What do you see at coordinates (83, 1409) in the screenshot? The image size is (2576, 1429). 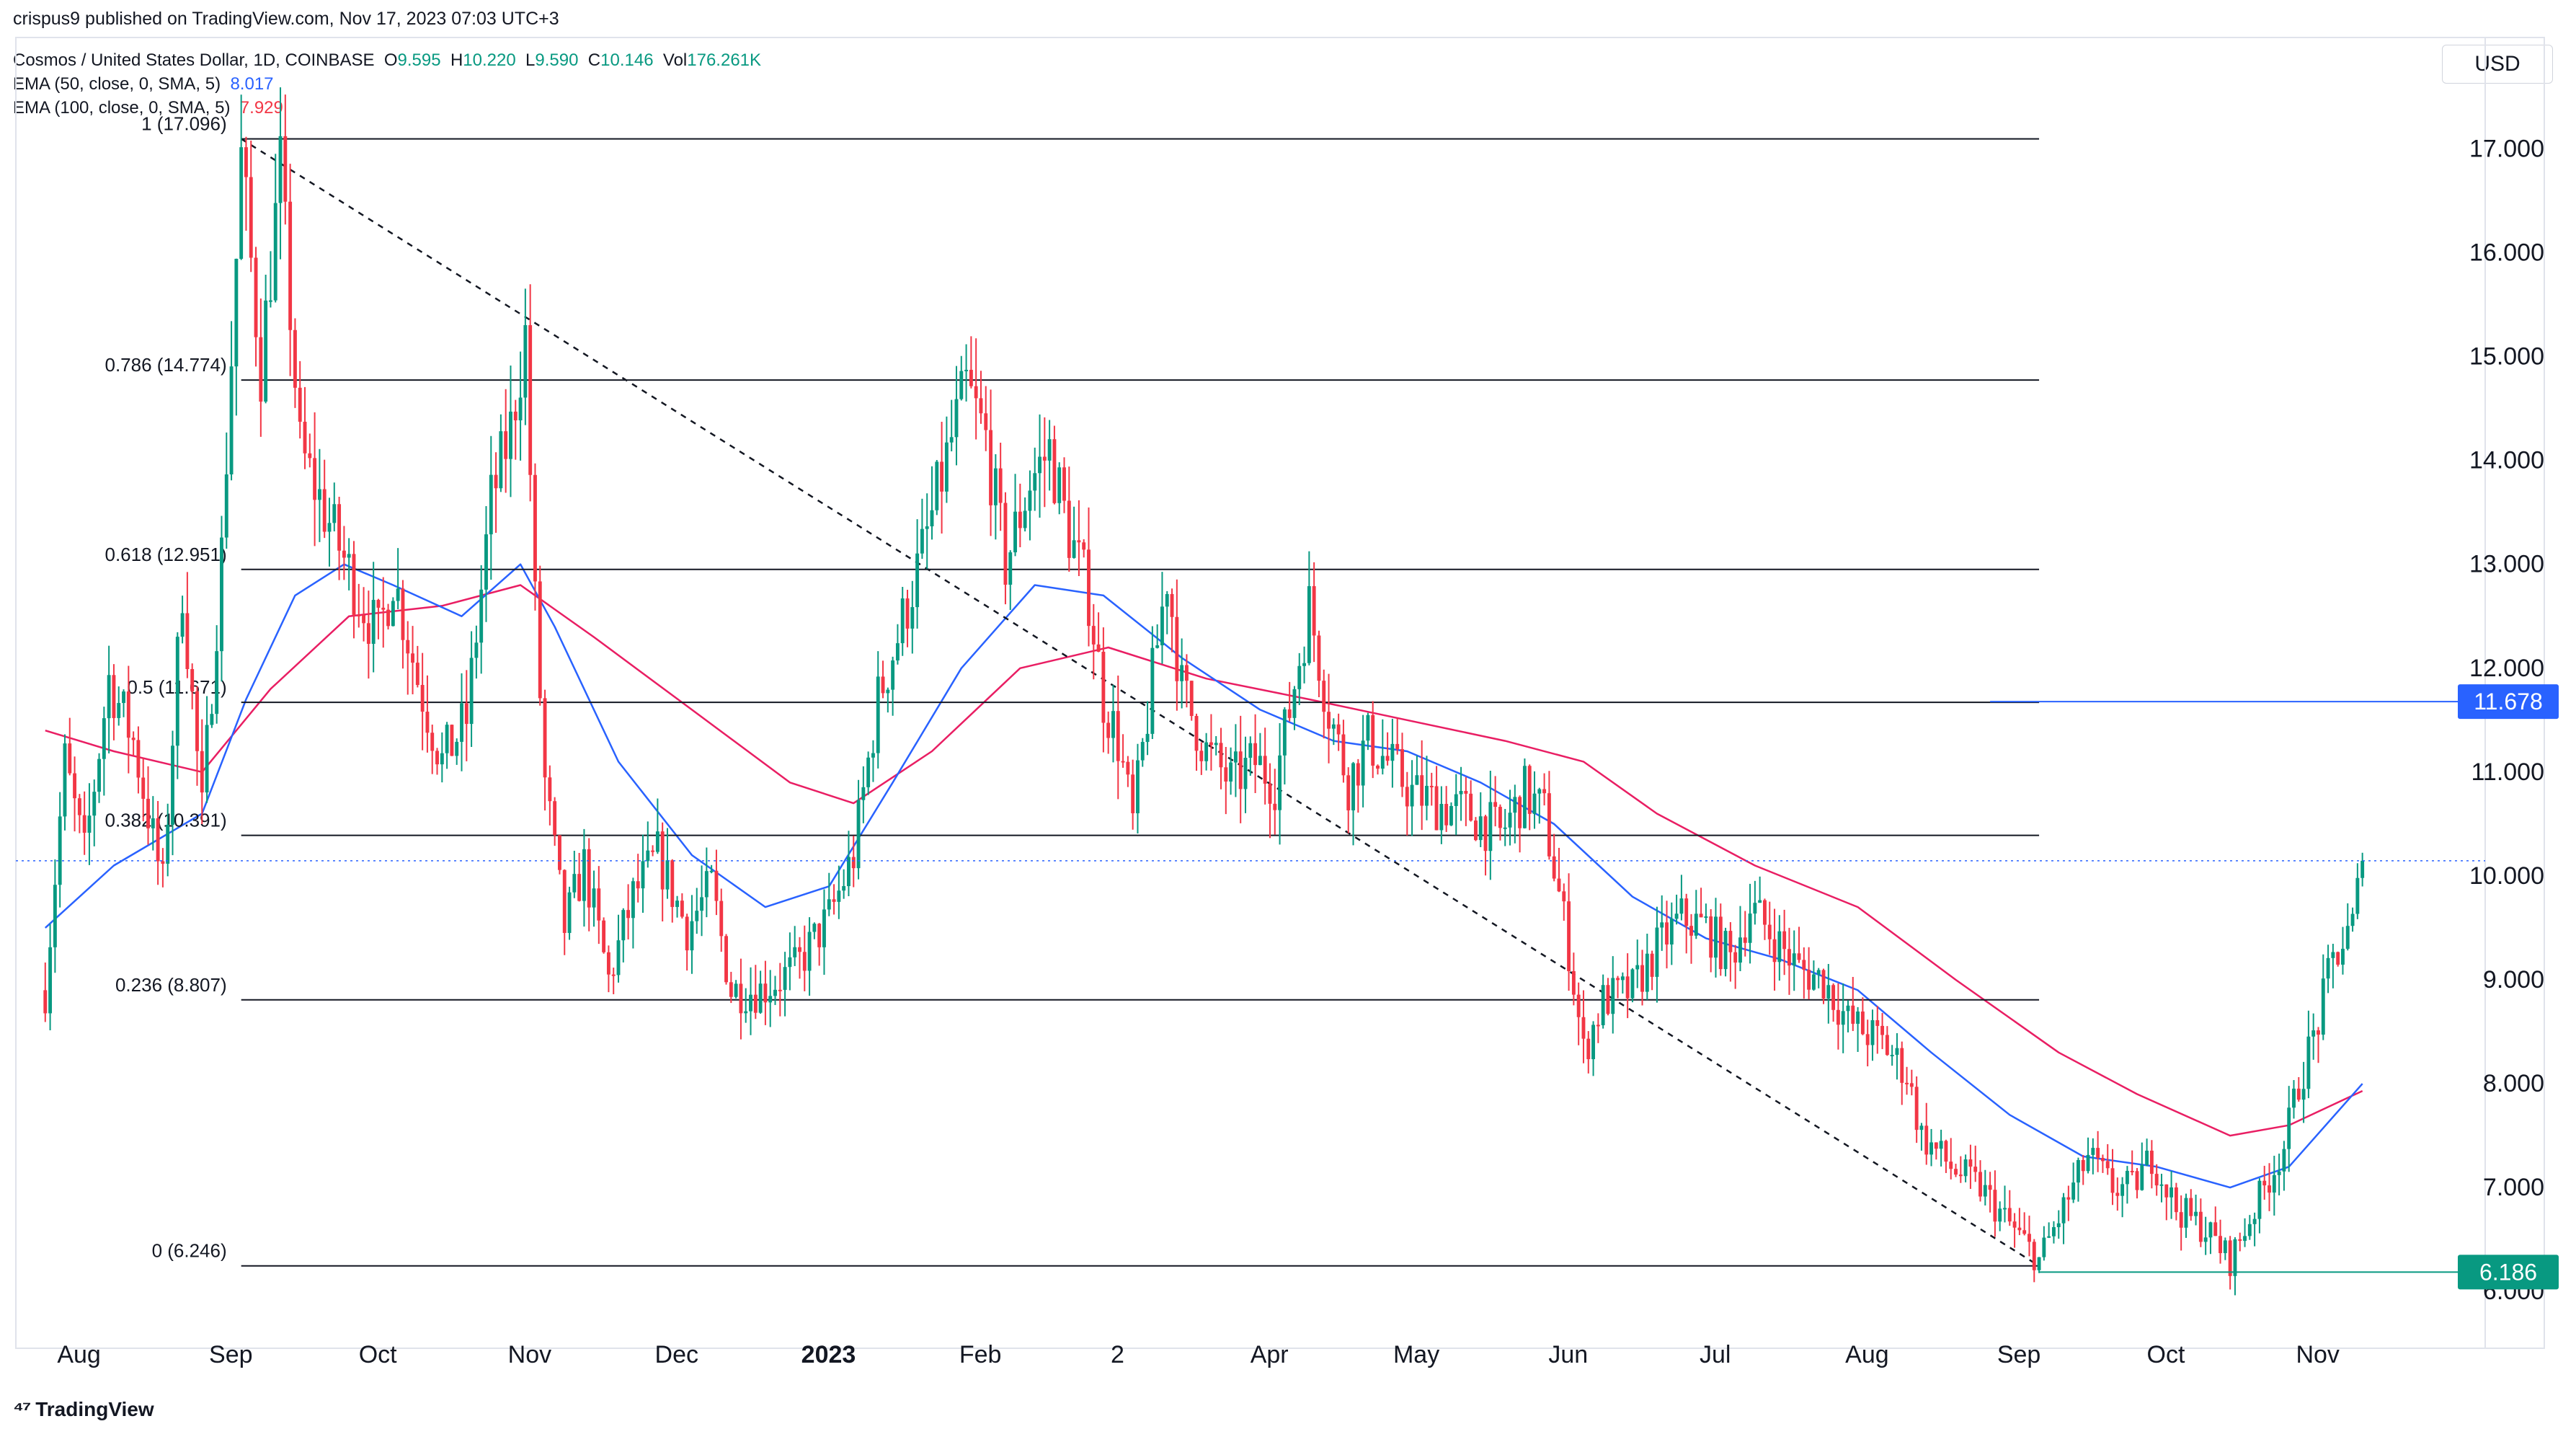 I see `tradingview-brand: ⁴⁷ TradingView` at bounding box center [83, 1409].